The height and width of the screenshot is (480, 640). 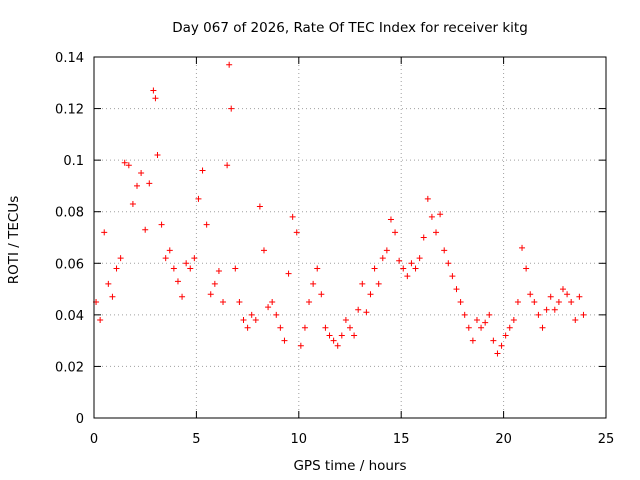 I want to click on y-tick-label: 0.02, so click(x=69, y=367).